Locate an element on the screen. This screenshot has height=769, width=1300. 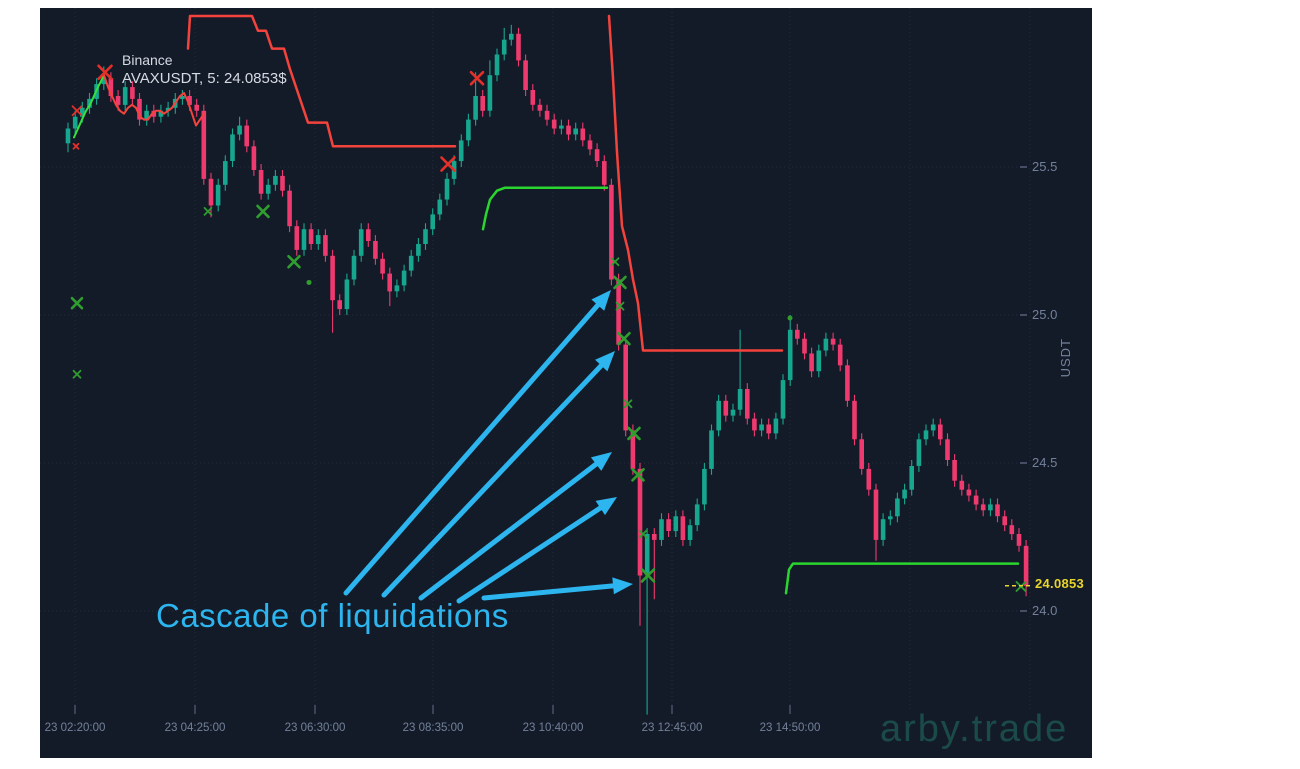
price-axis-label: 24.0 is located at coordinates (1045, 610).